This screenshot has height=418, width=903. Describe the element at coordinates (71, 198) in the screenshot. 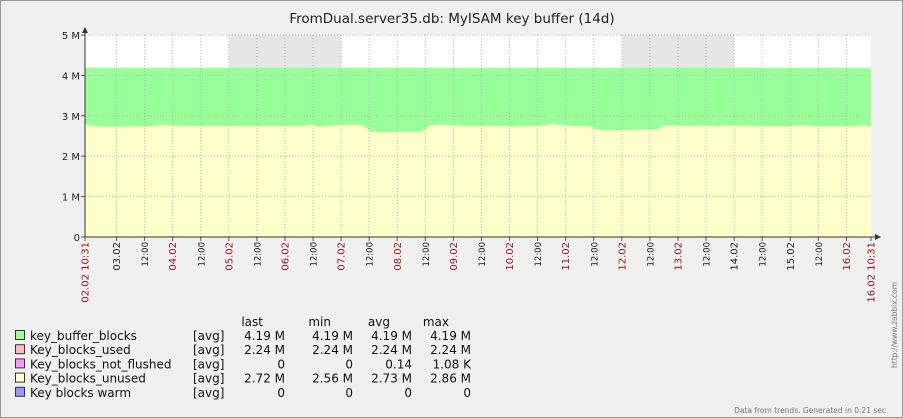

I see `y-tick-label: 1 M` at that location.